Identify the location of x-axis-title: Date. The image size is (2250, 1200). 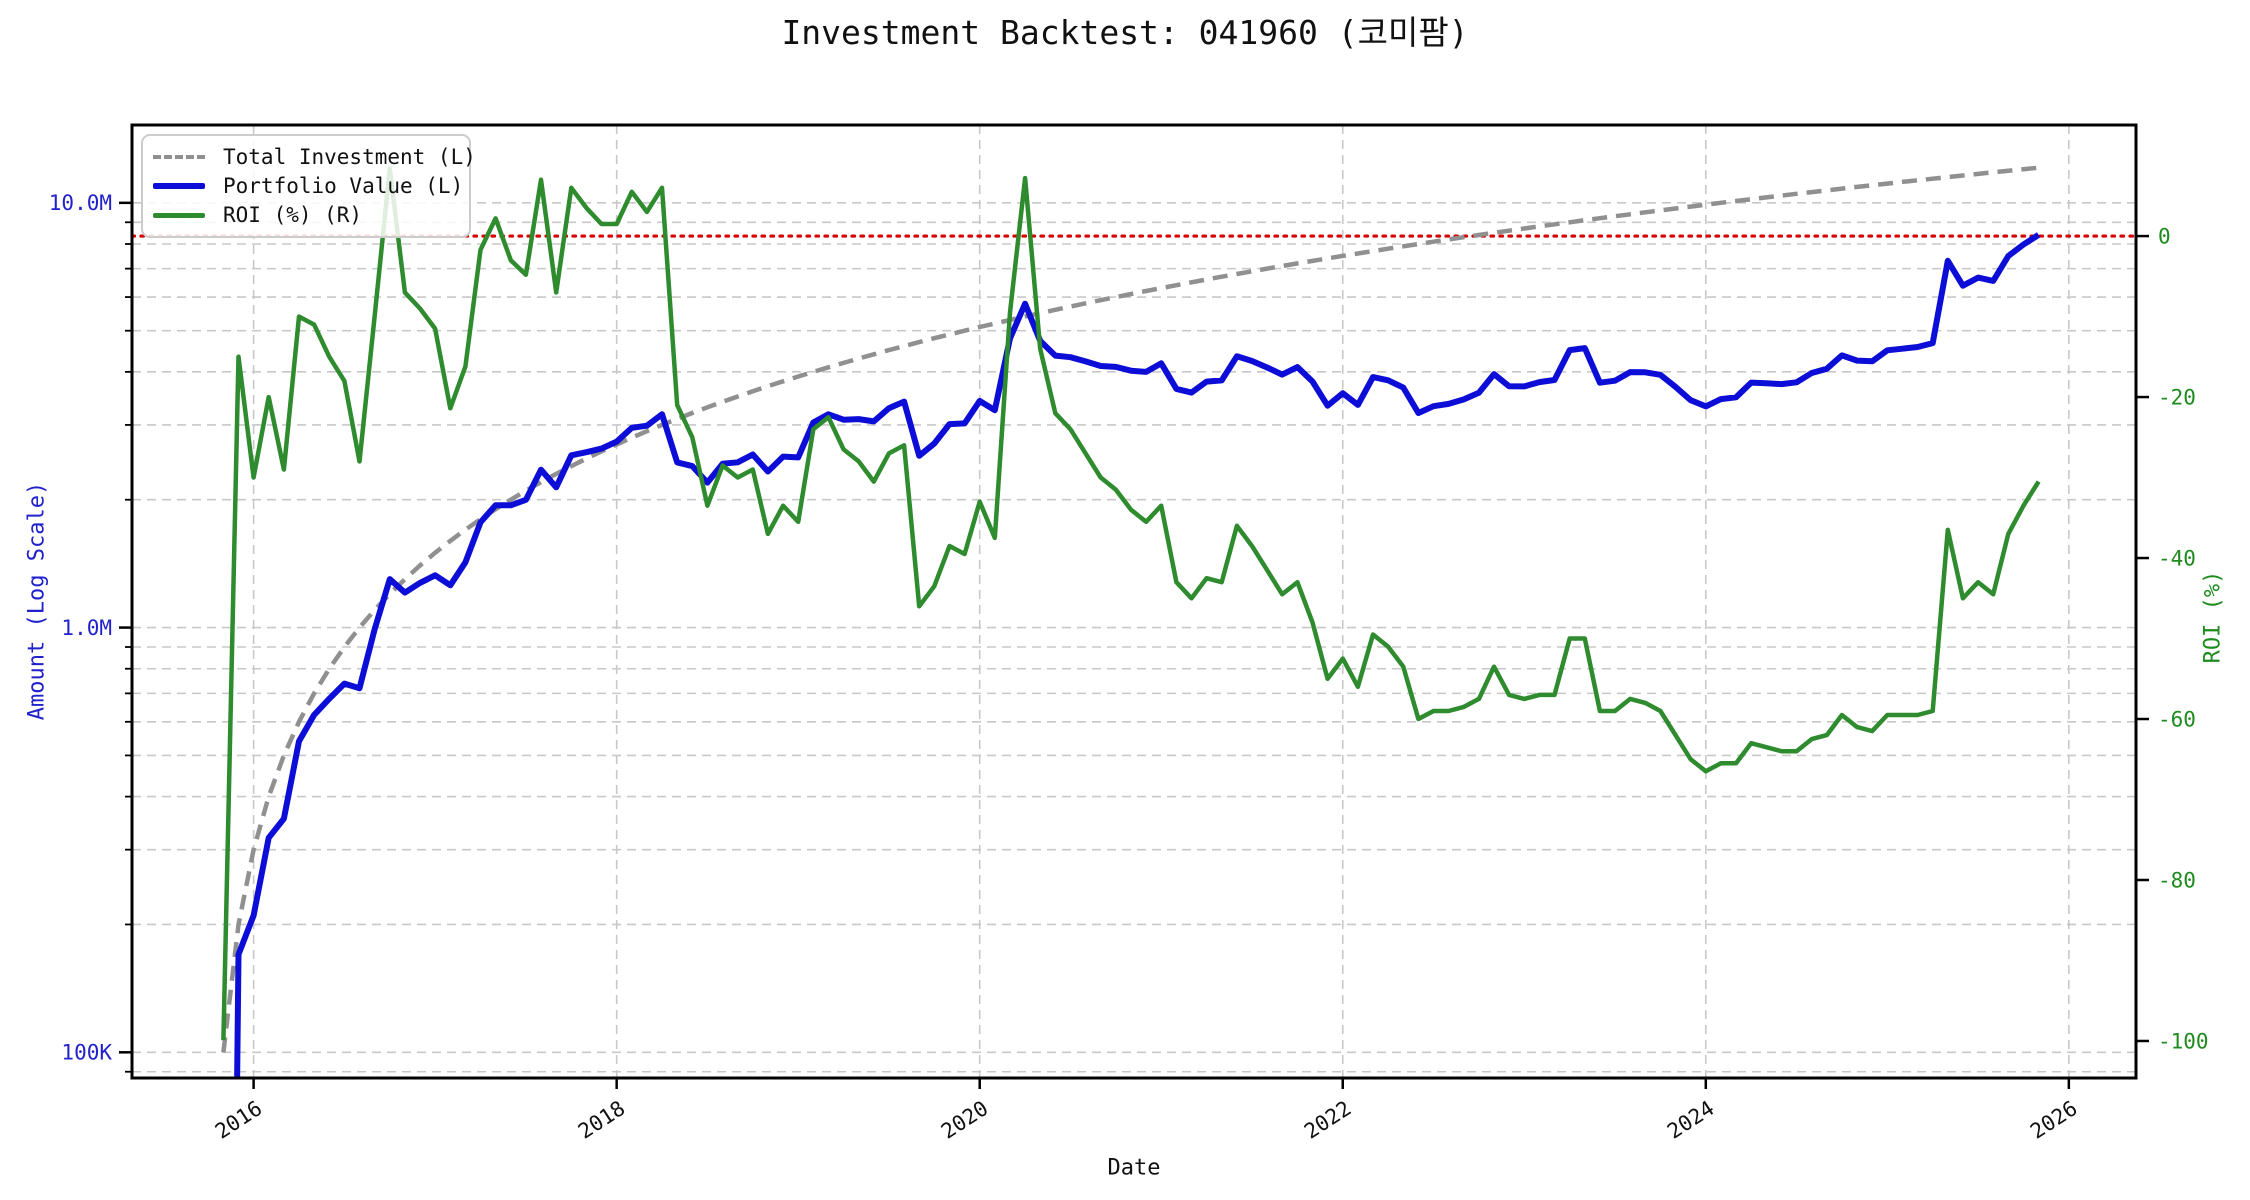
(1134, 1168).